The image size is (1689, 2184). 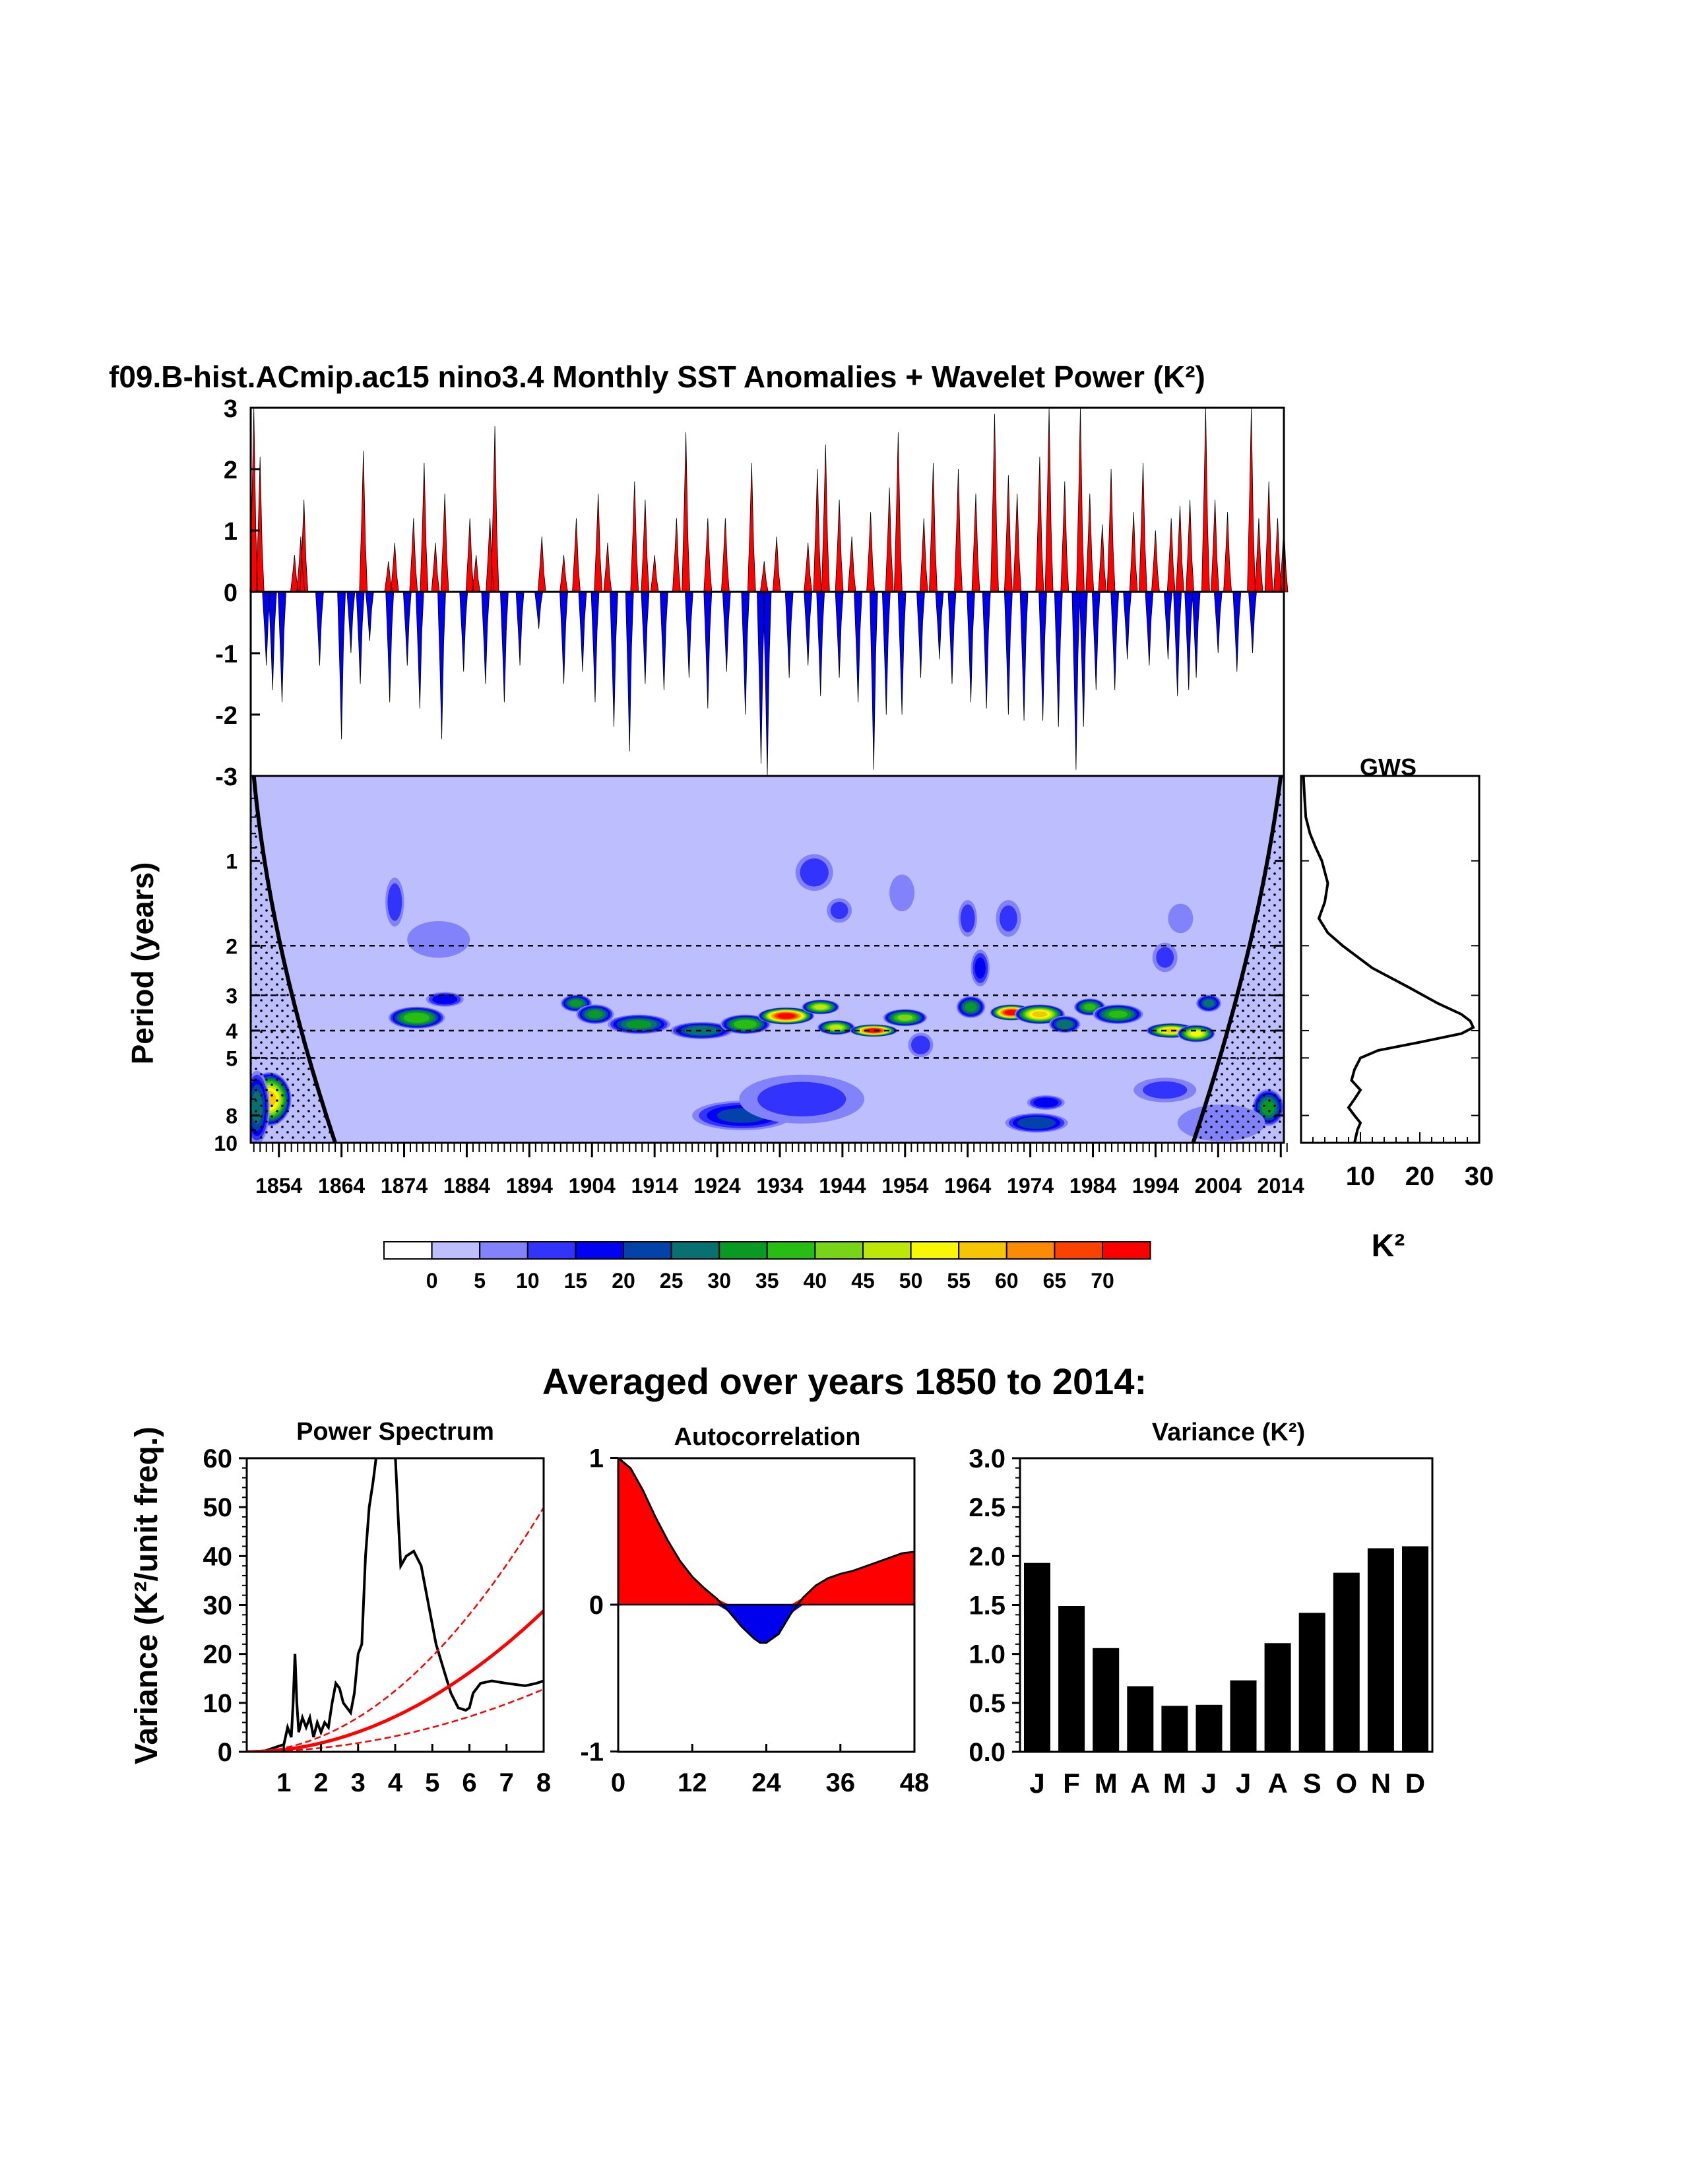 What do you see at coordinates (146, 1595) in the screenshot?
I see `power-spectrum-y-label: Variance (K²/unit freq.)` at bounding box center [146, 1595].